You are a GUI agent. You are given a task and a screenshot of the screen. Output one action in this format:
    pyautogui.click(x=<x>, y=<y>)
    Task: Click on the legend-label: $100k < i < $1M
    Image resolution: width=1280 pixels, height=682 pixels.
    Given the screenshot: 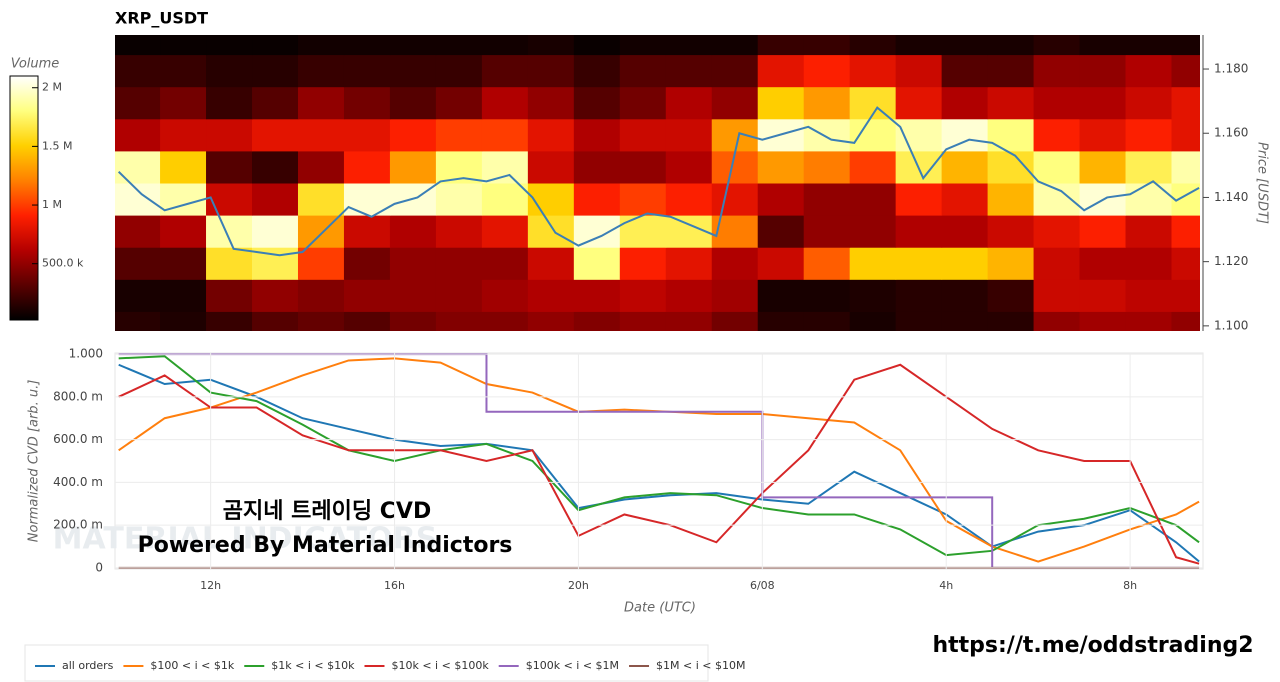 What is the action you would take?
    pyautogui.click(x=572, y=665)
    